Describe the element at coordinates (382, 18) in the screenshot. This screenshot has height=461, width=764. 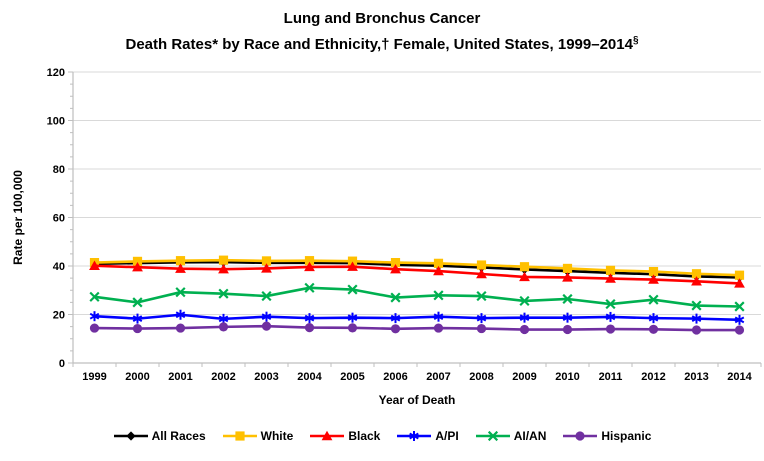
I see `chart-title-line-1: Lung and Bronchus Cancer` at that location.